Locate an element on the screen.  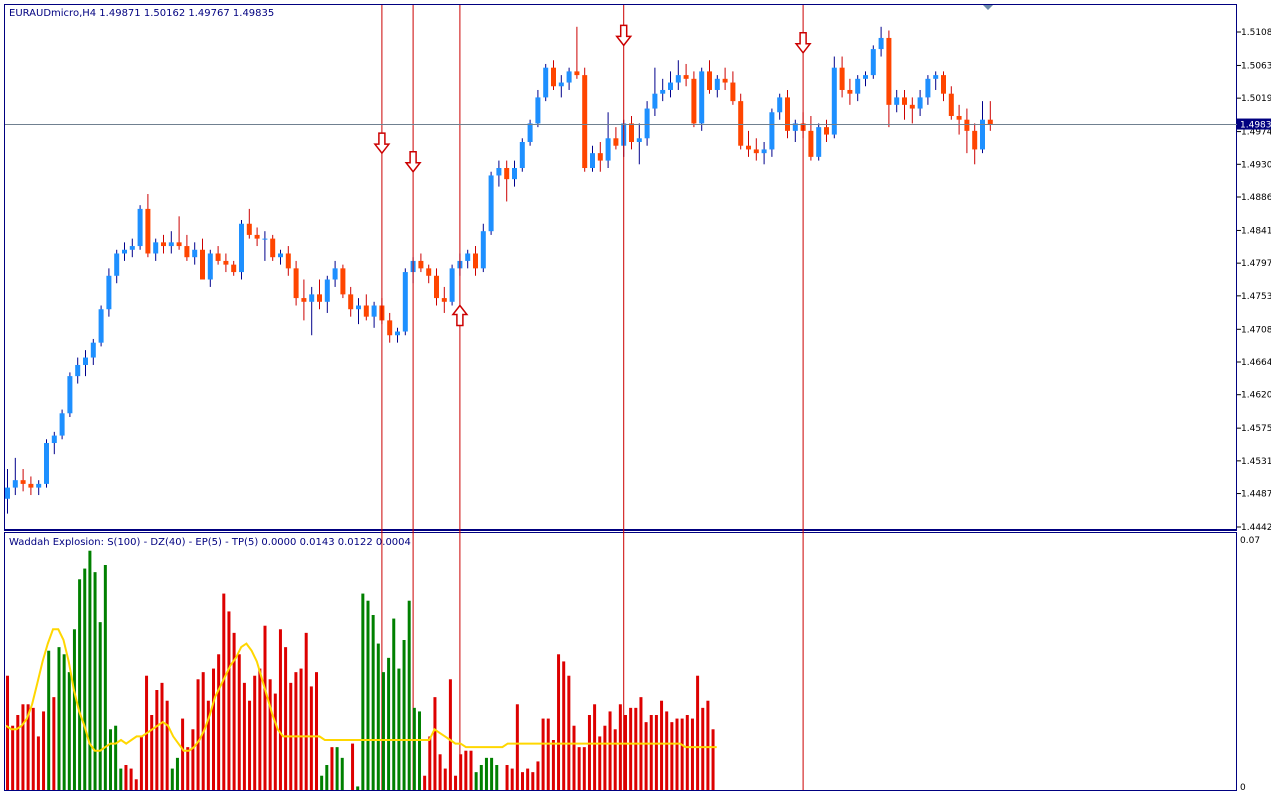
sell-arrow-icon is located at coordinates (803, 43).